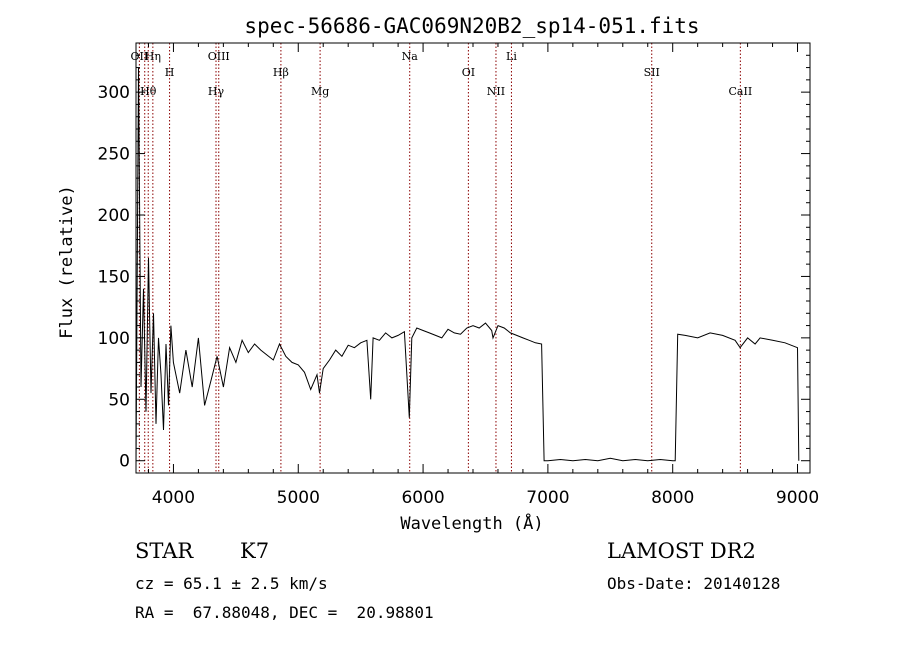 The height and width of the screenshot is (649, 900). Describe the element at coordinates (652, 72) in the screenshot. I see `line-label-13: SII` at that location.